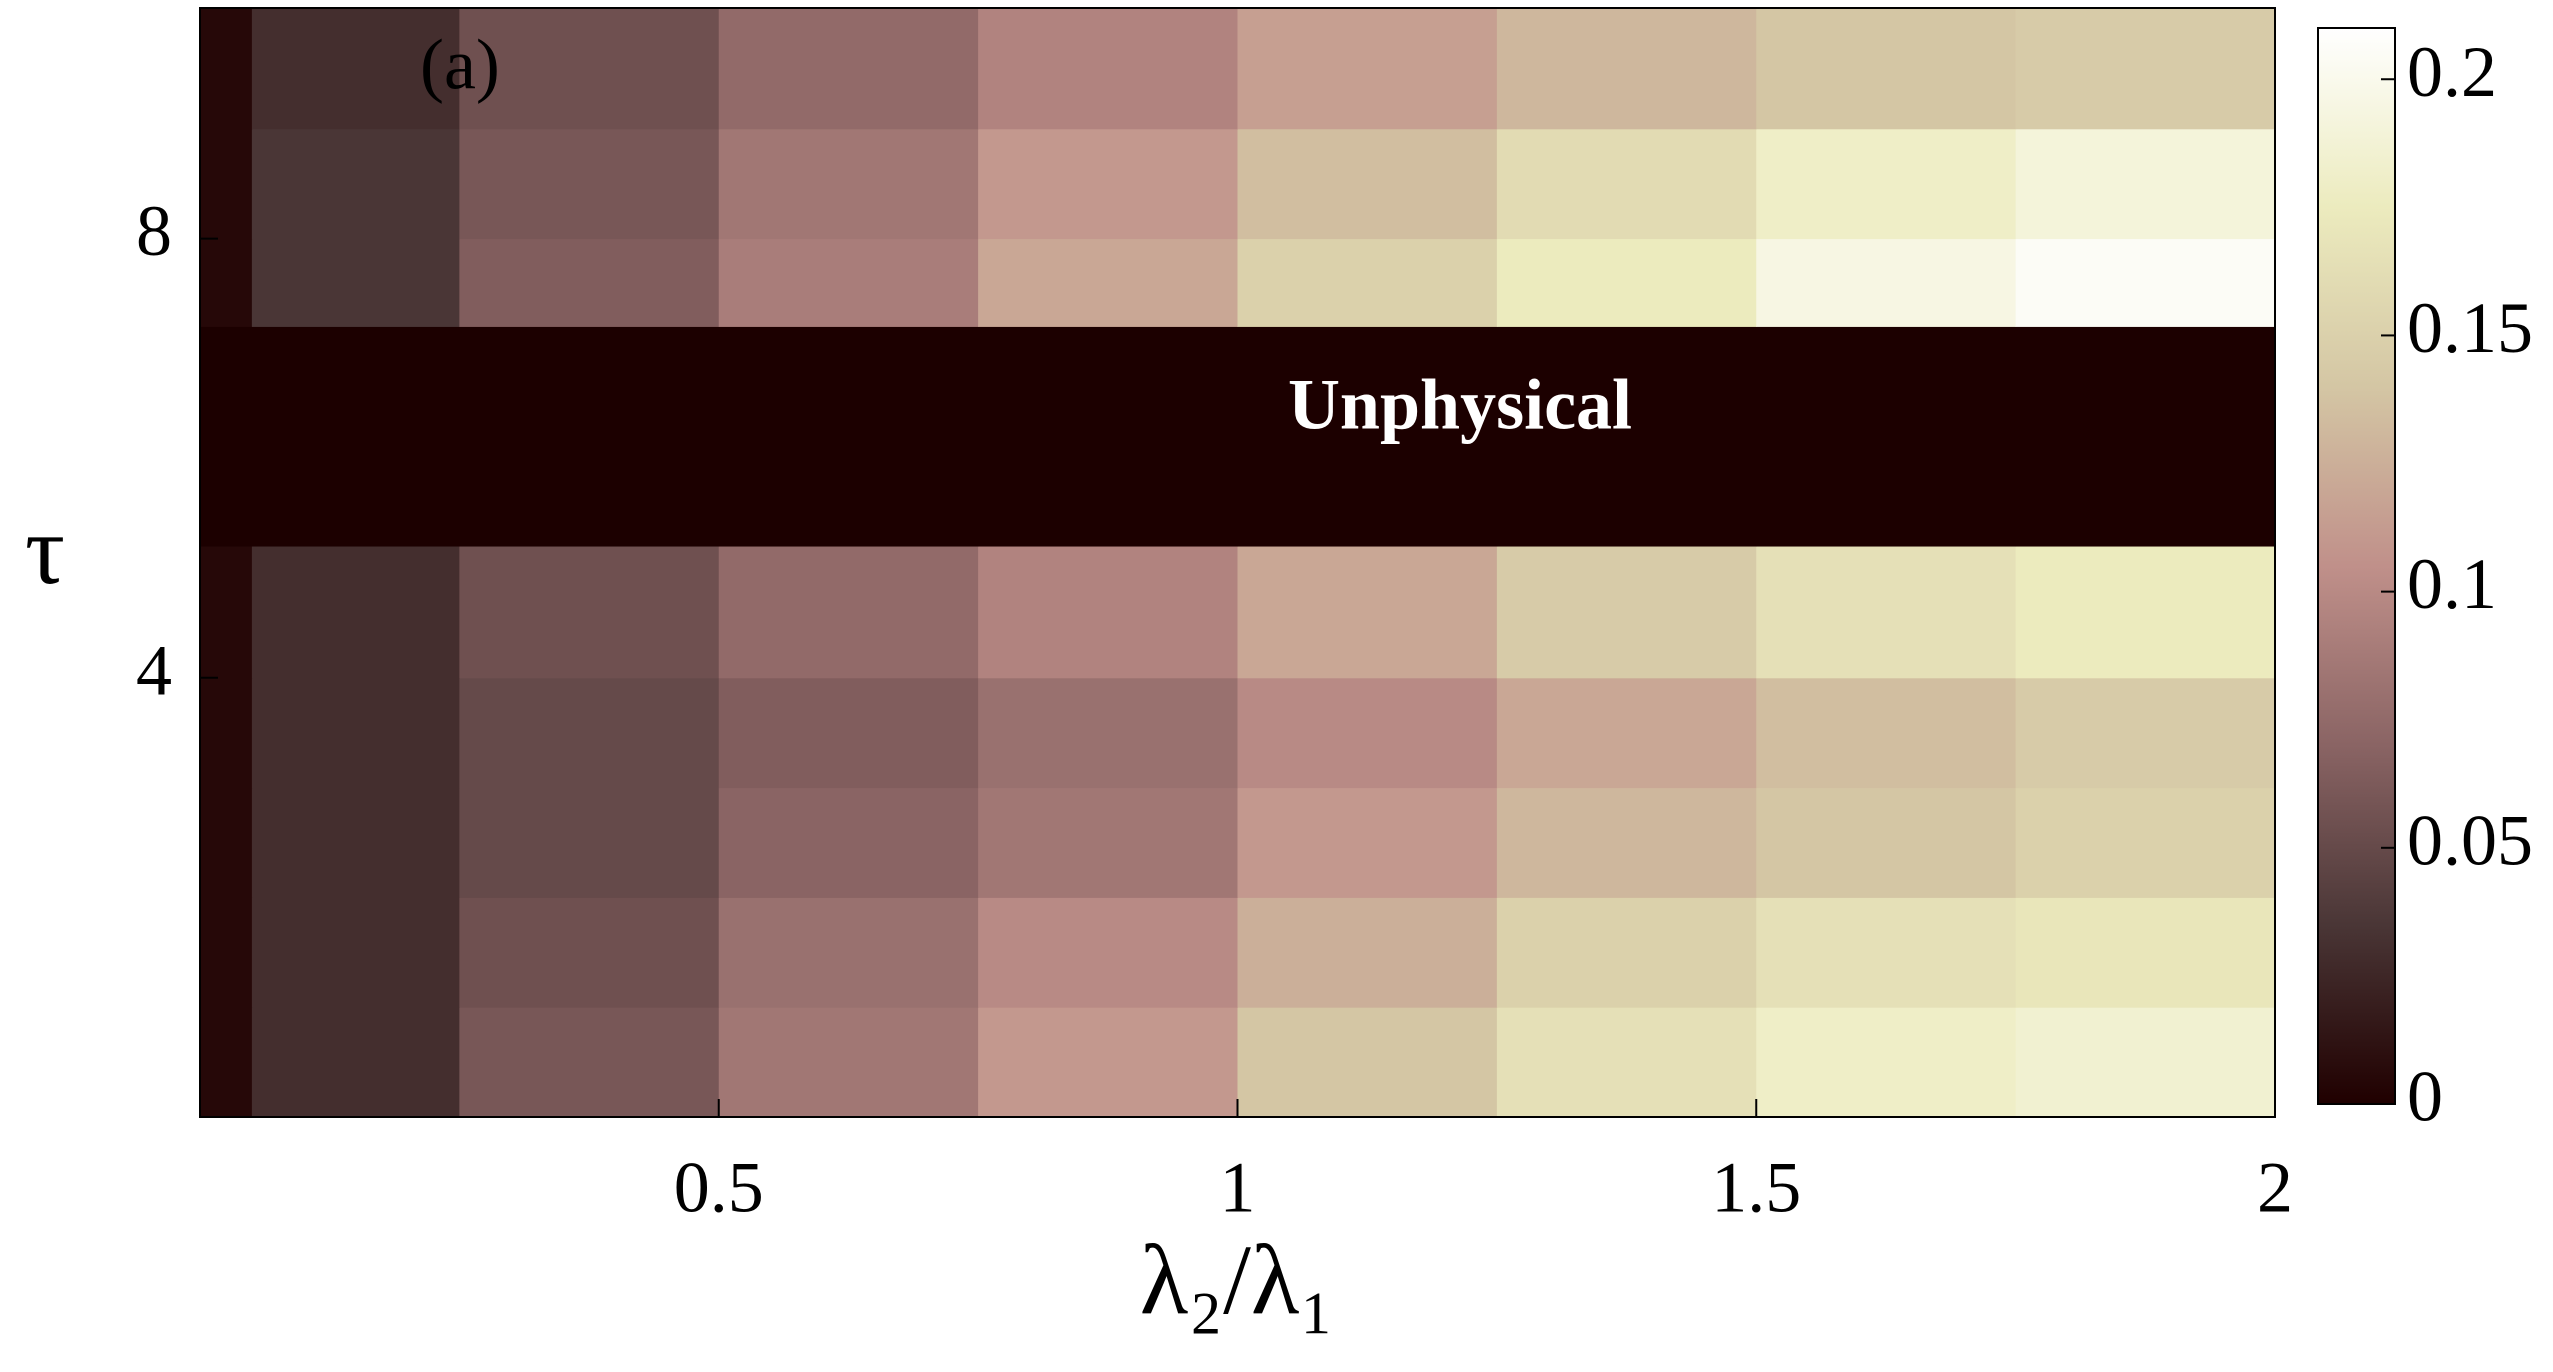 The image size is (2553, 1372). I want to click on y-axis-label: τ, so click(45, 549).